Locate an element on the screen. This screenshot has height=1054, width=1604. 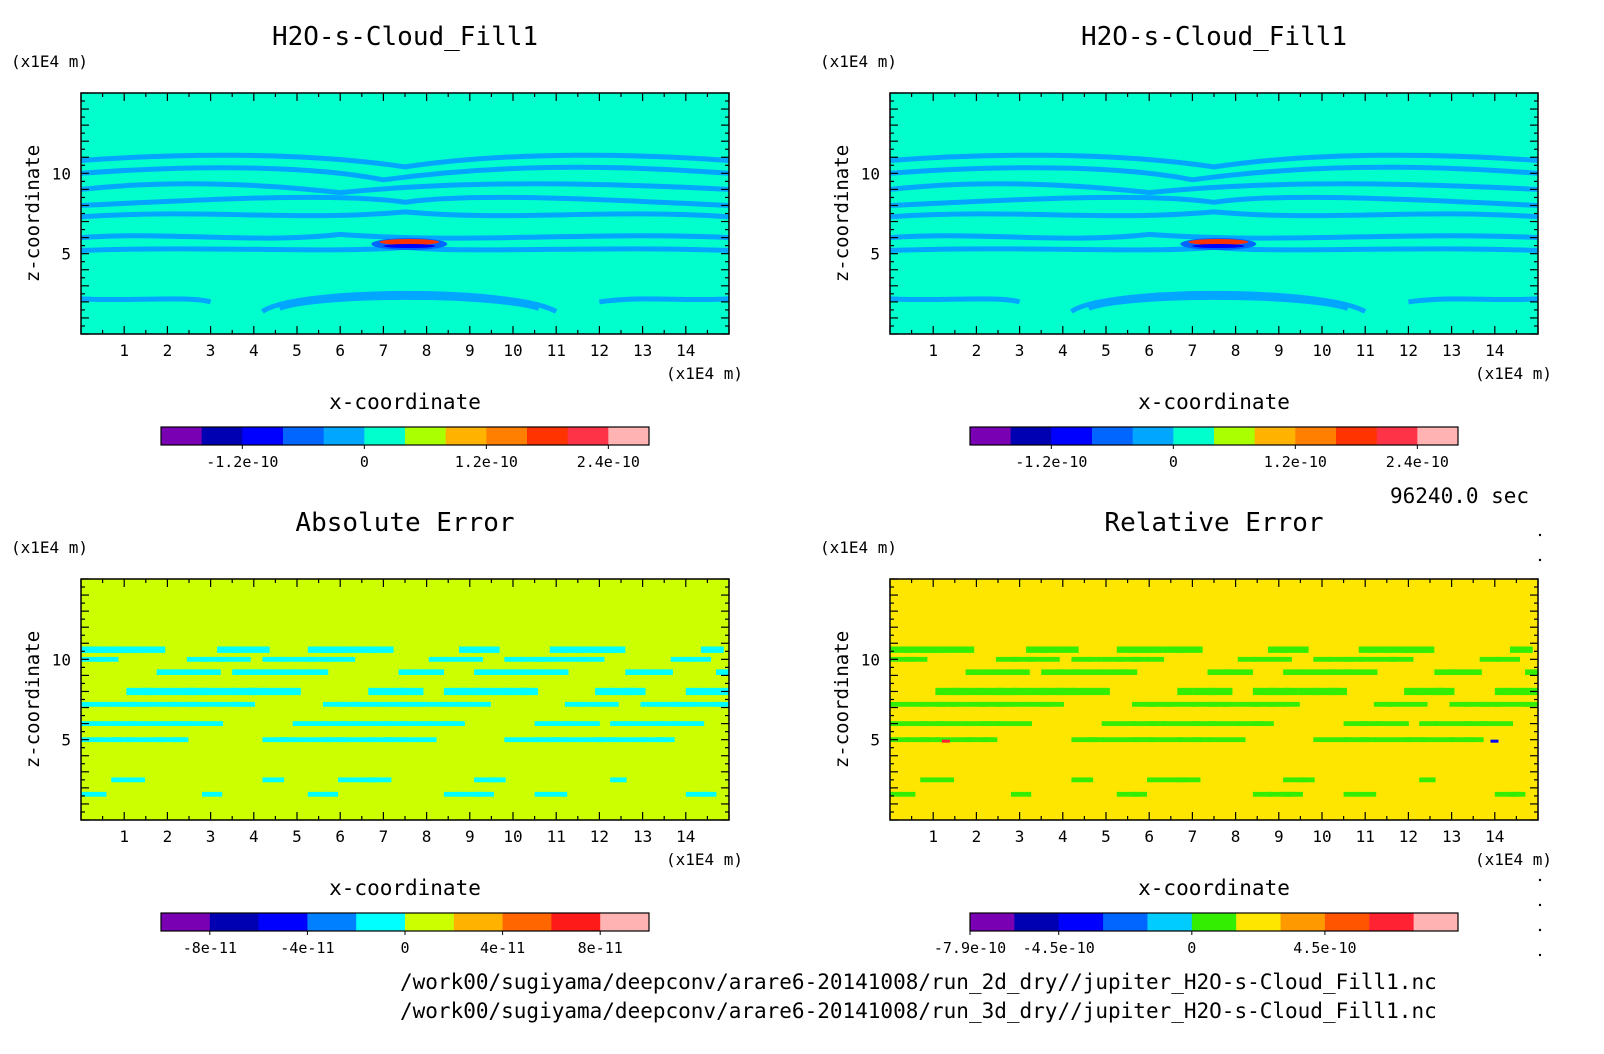
ticks is located at coordinates (1214, 699).